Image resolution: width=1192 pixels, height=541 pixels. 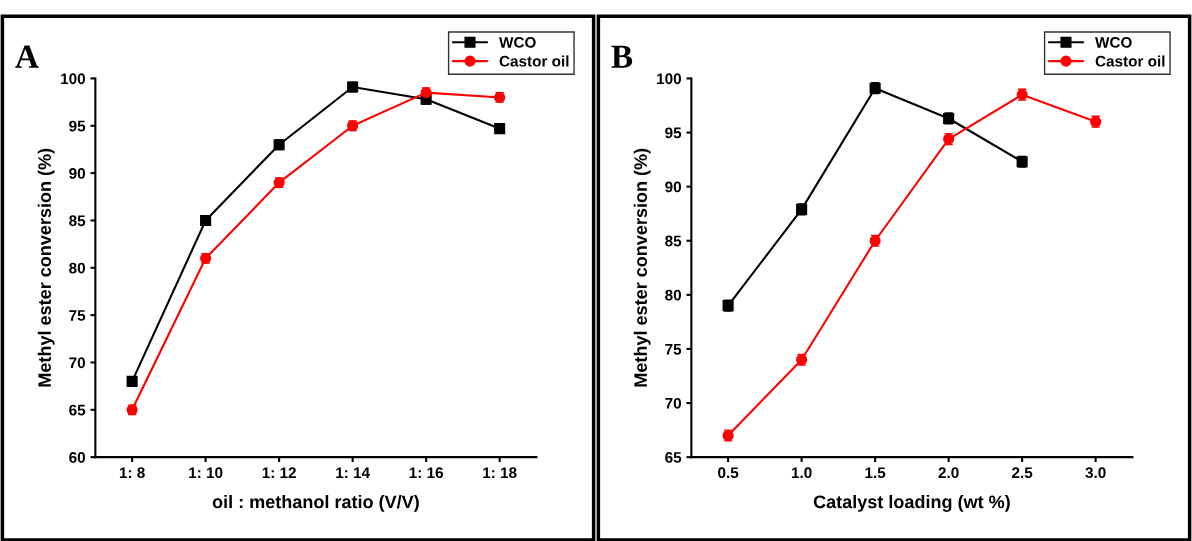 What do you see at coordinates (77, 457) in the screenshot?
I see `y-tick-label: 60` at bounding box center [77, 457].